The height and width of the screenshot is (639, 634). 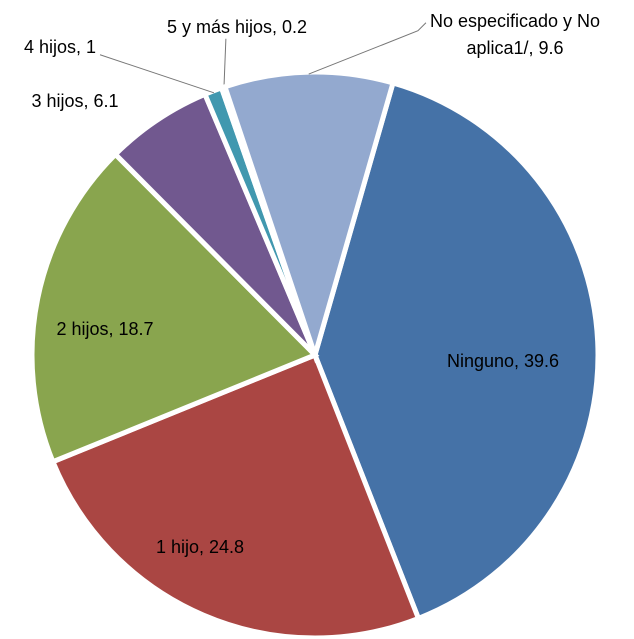 What do you see at coordinates (237, 27) in the screenshot?
I see `data-label: 5 y más hijos, 0.2` at bounding box center [237, 27].